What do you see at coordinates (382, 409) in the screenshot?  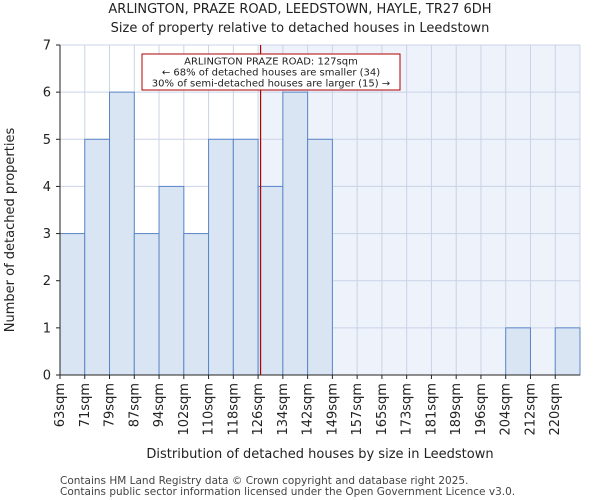 I see `x-tick-label: 165sqm` at bounding box center [382, 409].